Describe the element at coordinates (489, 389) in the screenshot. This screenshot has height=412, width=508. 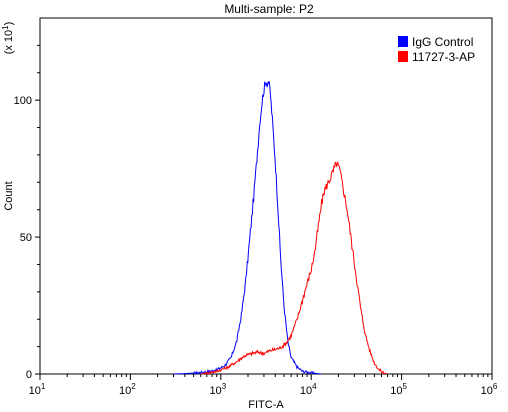
I see `x-tick-label: 10⁶` at that location.